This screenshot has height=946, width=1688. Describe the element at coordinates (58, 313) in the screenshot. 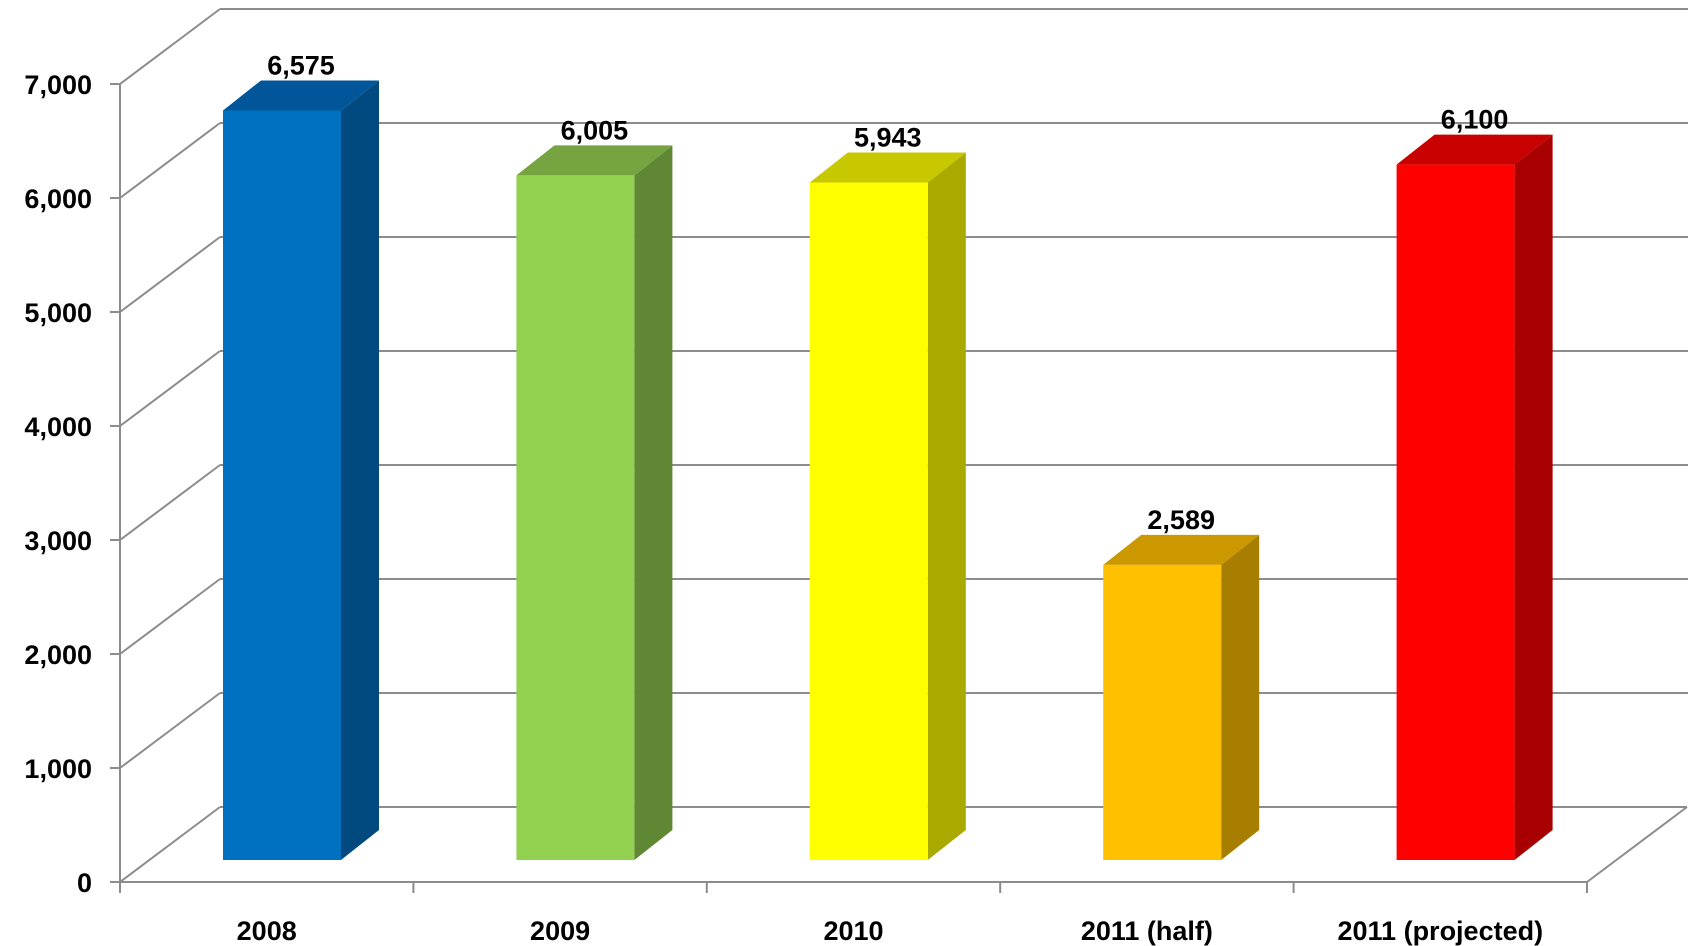

I see `y-tick-label: 5,000` at that location.